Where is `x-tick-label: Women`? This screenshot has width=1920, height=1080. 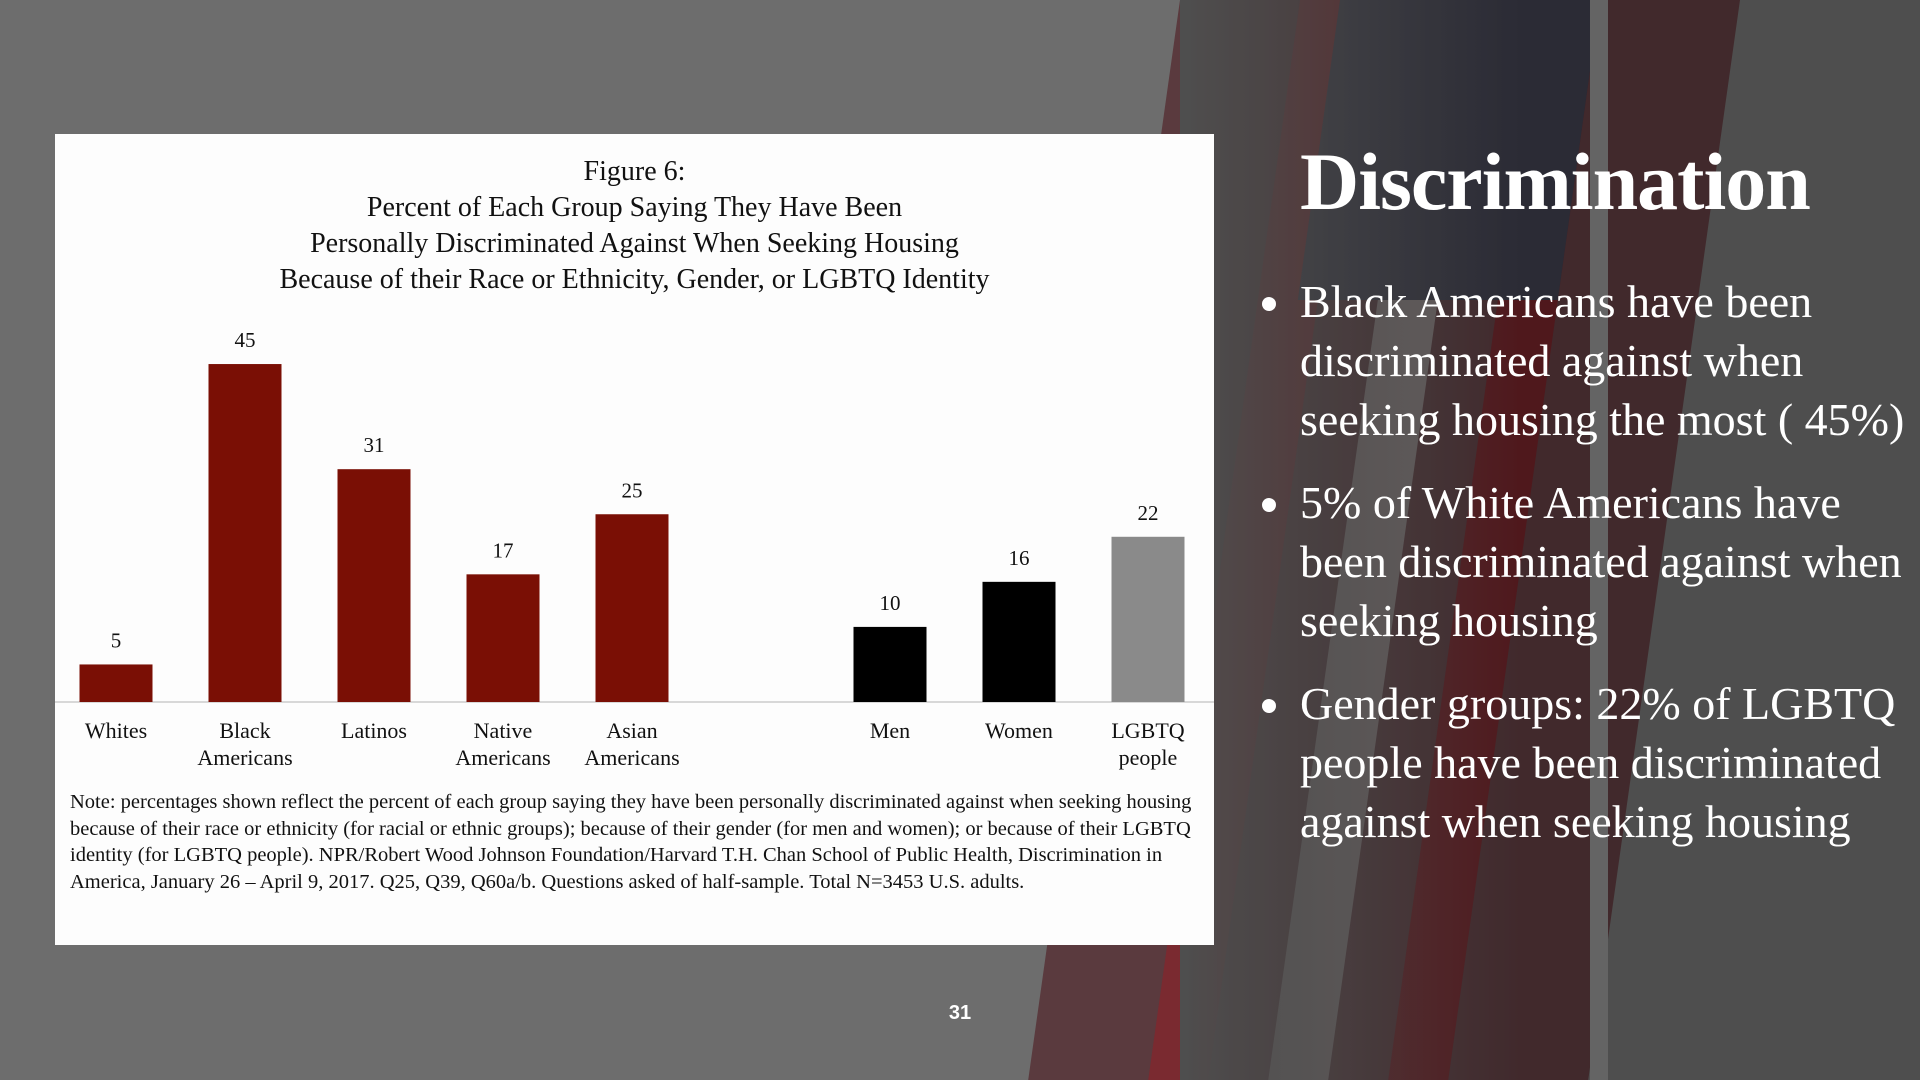
x-tick-label: Women is located at coordinates (1019, 730).